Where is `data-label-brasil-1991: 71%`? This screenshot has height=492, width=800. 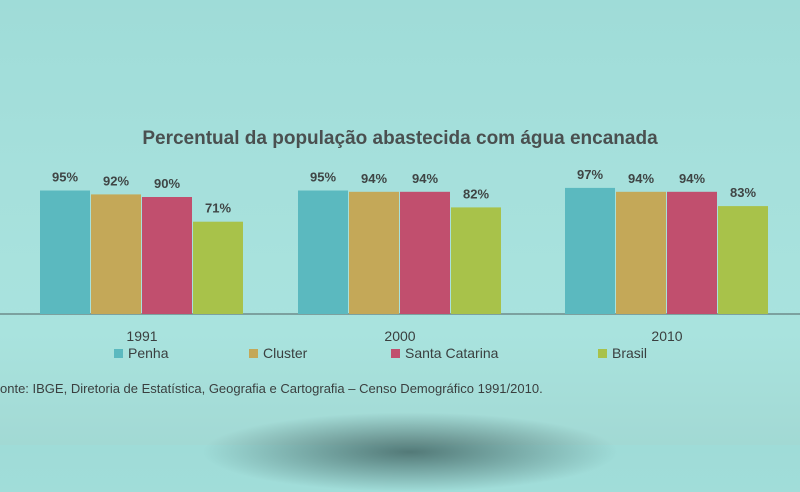
data-label-brasil-1991: 71% is located at coordinates (218, 208).